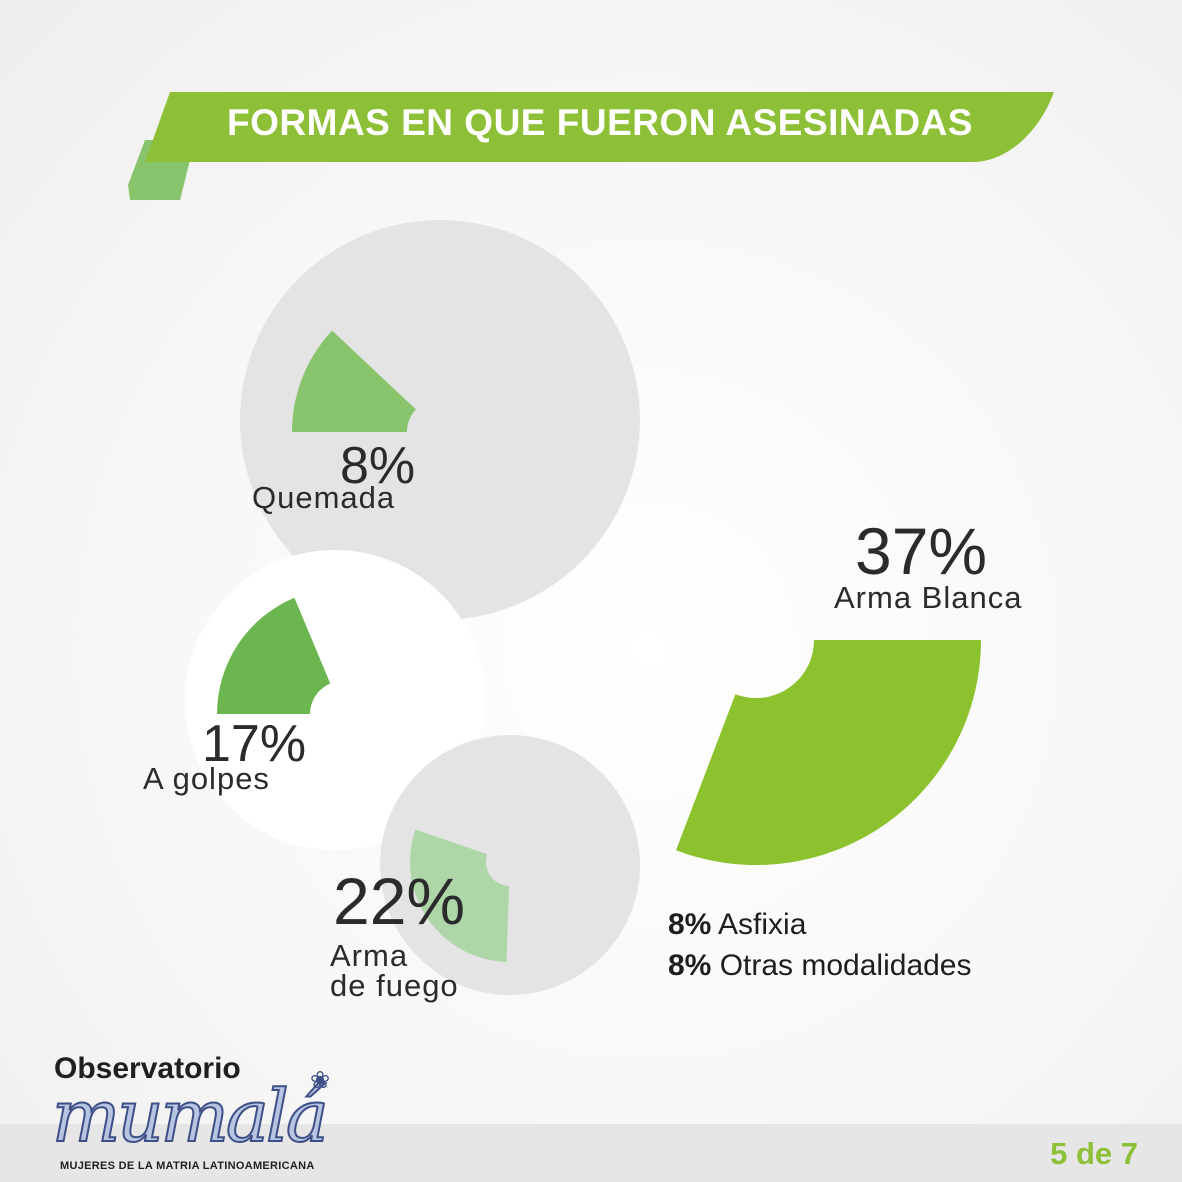 The height and width of the screenshot is (1182, 1182). What do you see at coordinates (369, 955) in the screenshot?
I see `fuego-label-line1: Arma` at bounding box center [369, 955].